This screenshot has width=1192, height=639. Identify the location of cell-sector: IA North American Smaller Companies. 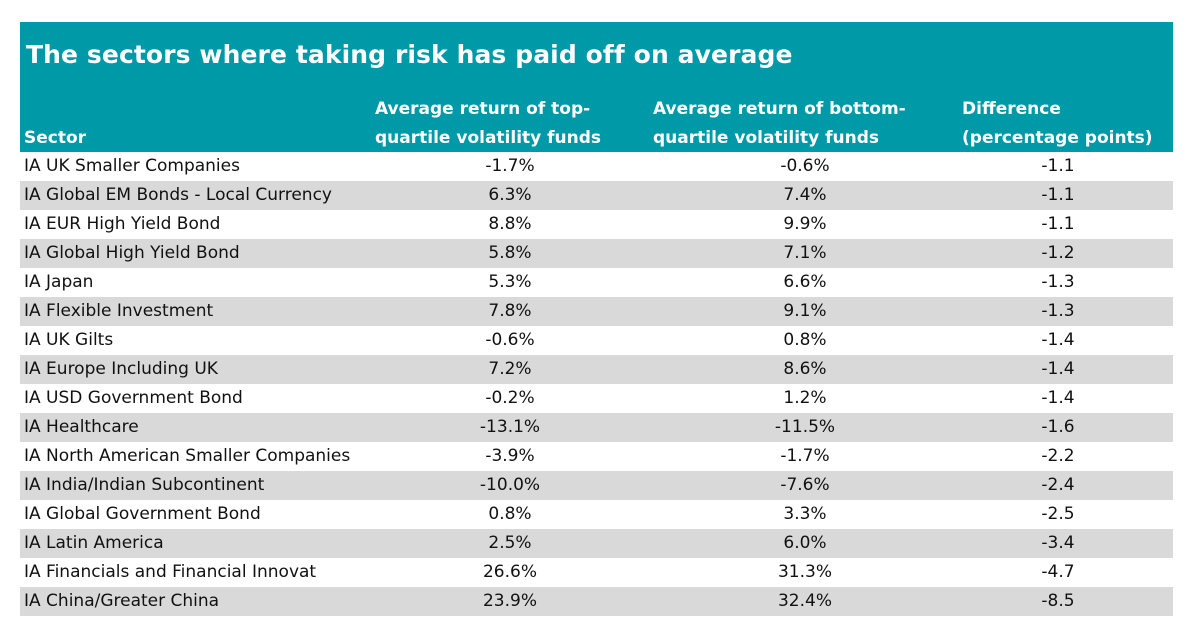
(187, 456).